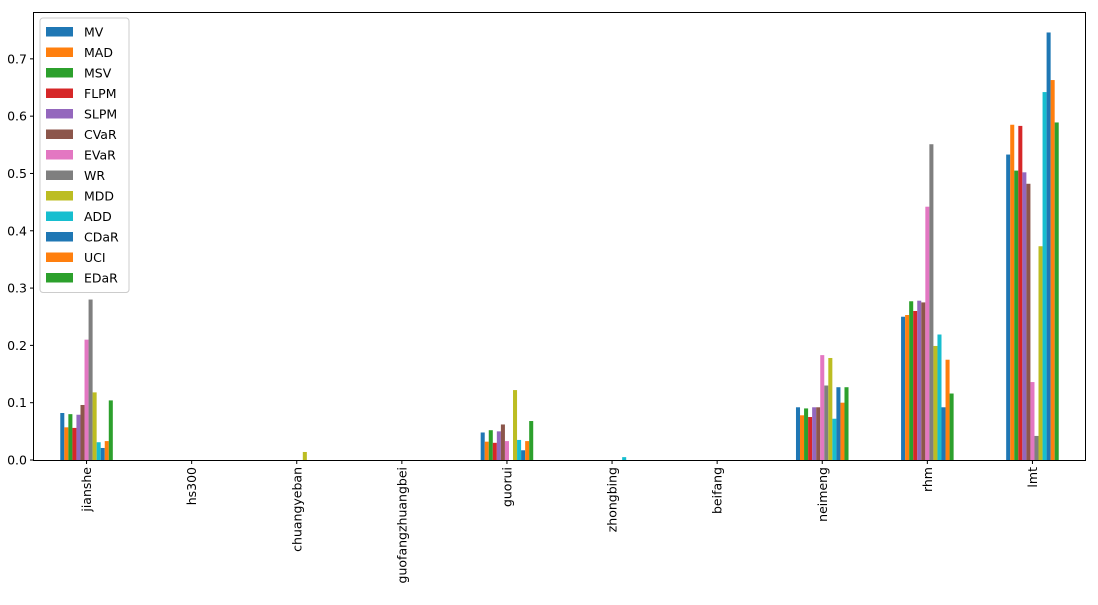  I want to click on y-tick-label: 0.1, so click(17, 402).